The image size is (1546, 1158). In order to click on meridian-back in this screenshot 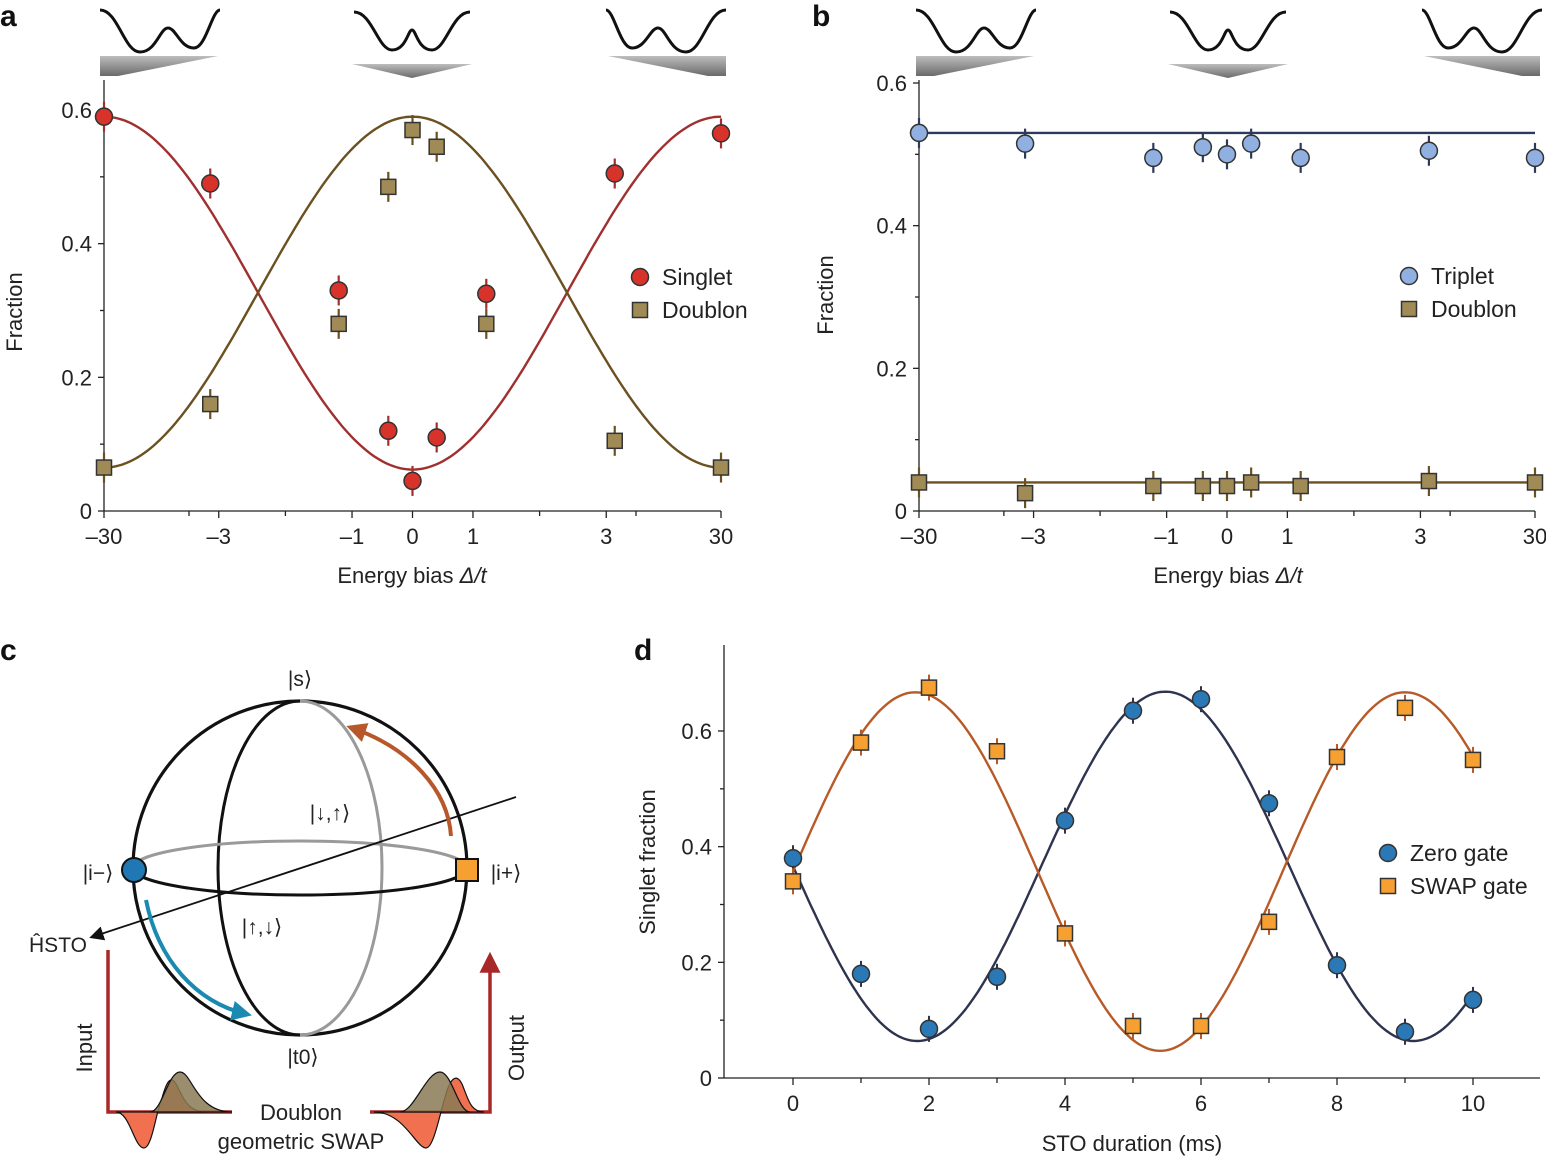, I will do `click(341, 868)`.